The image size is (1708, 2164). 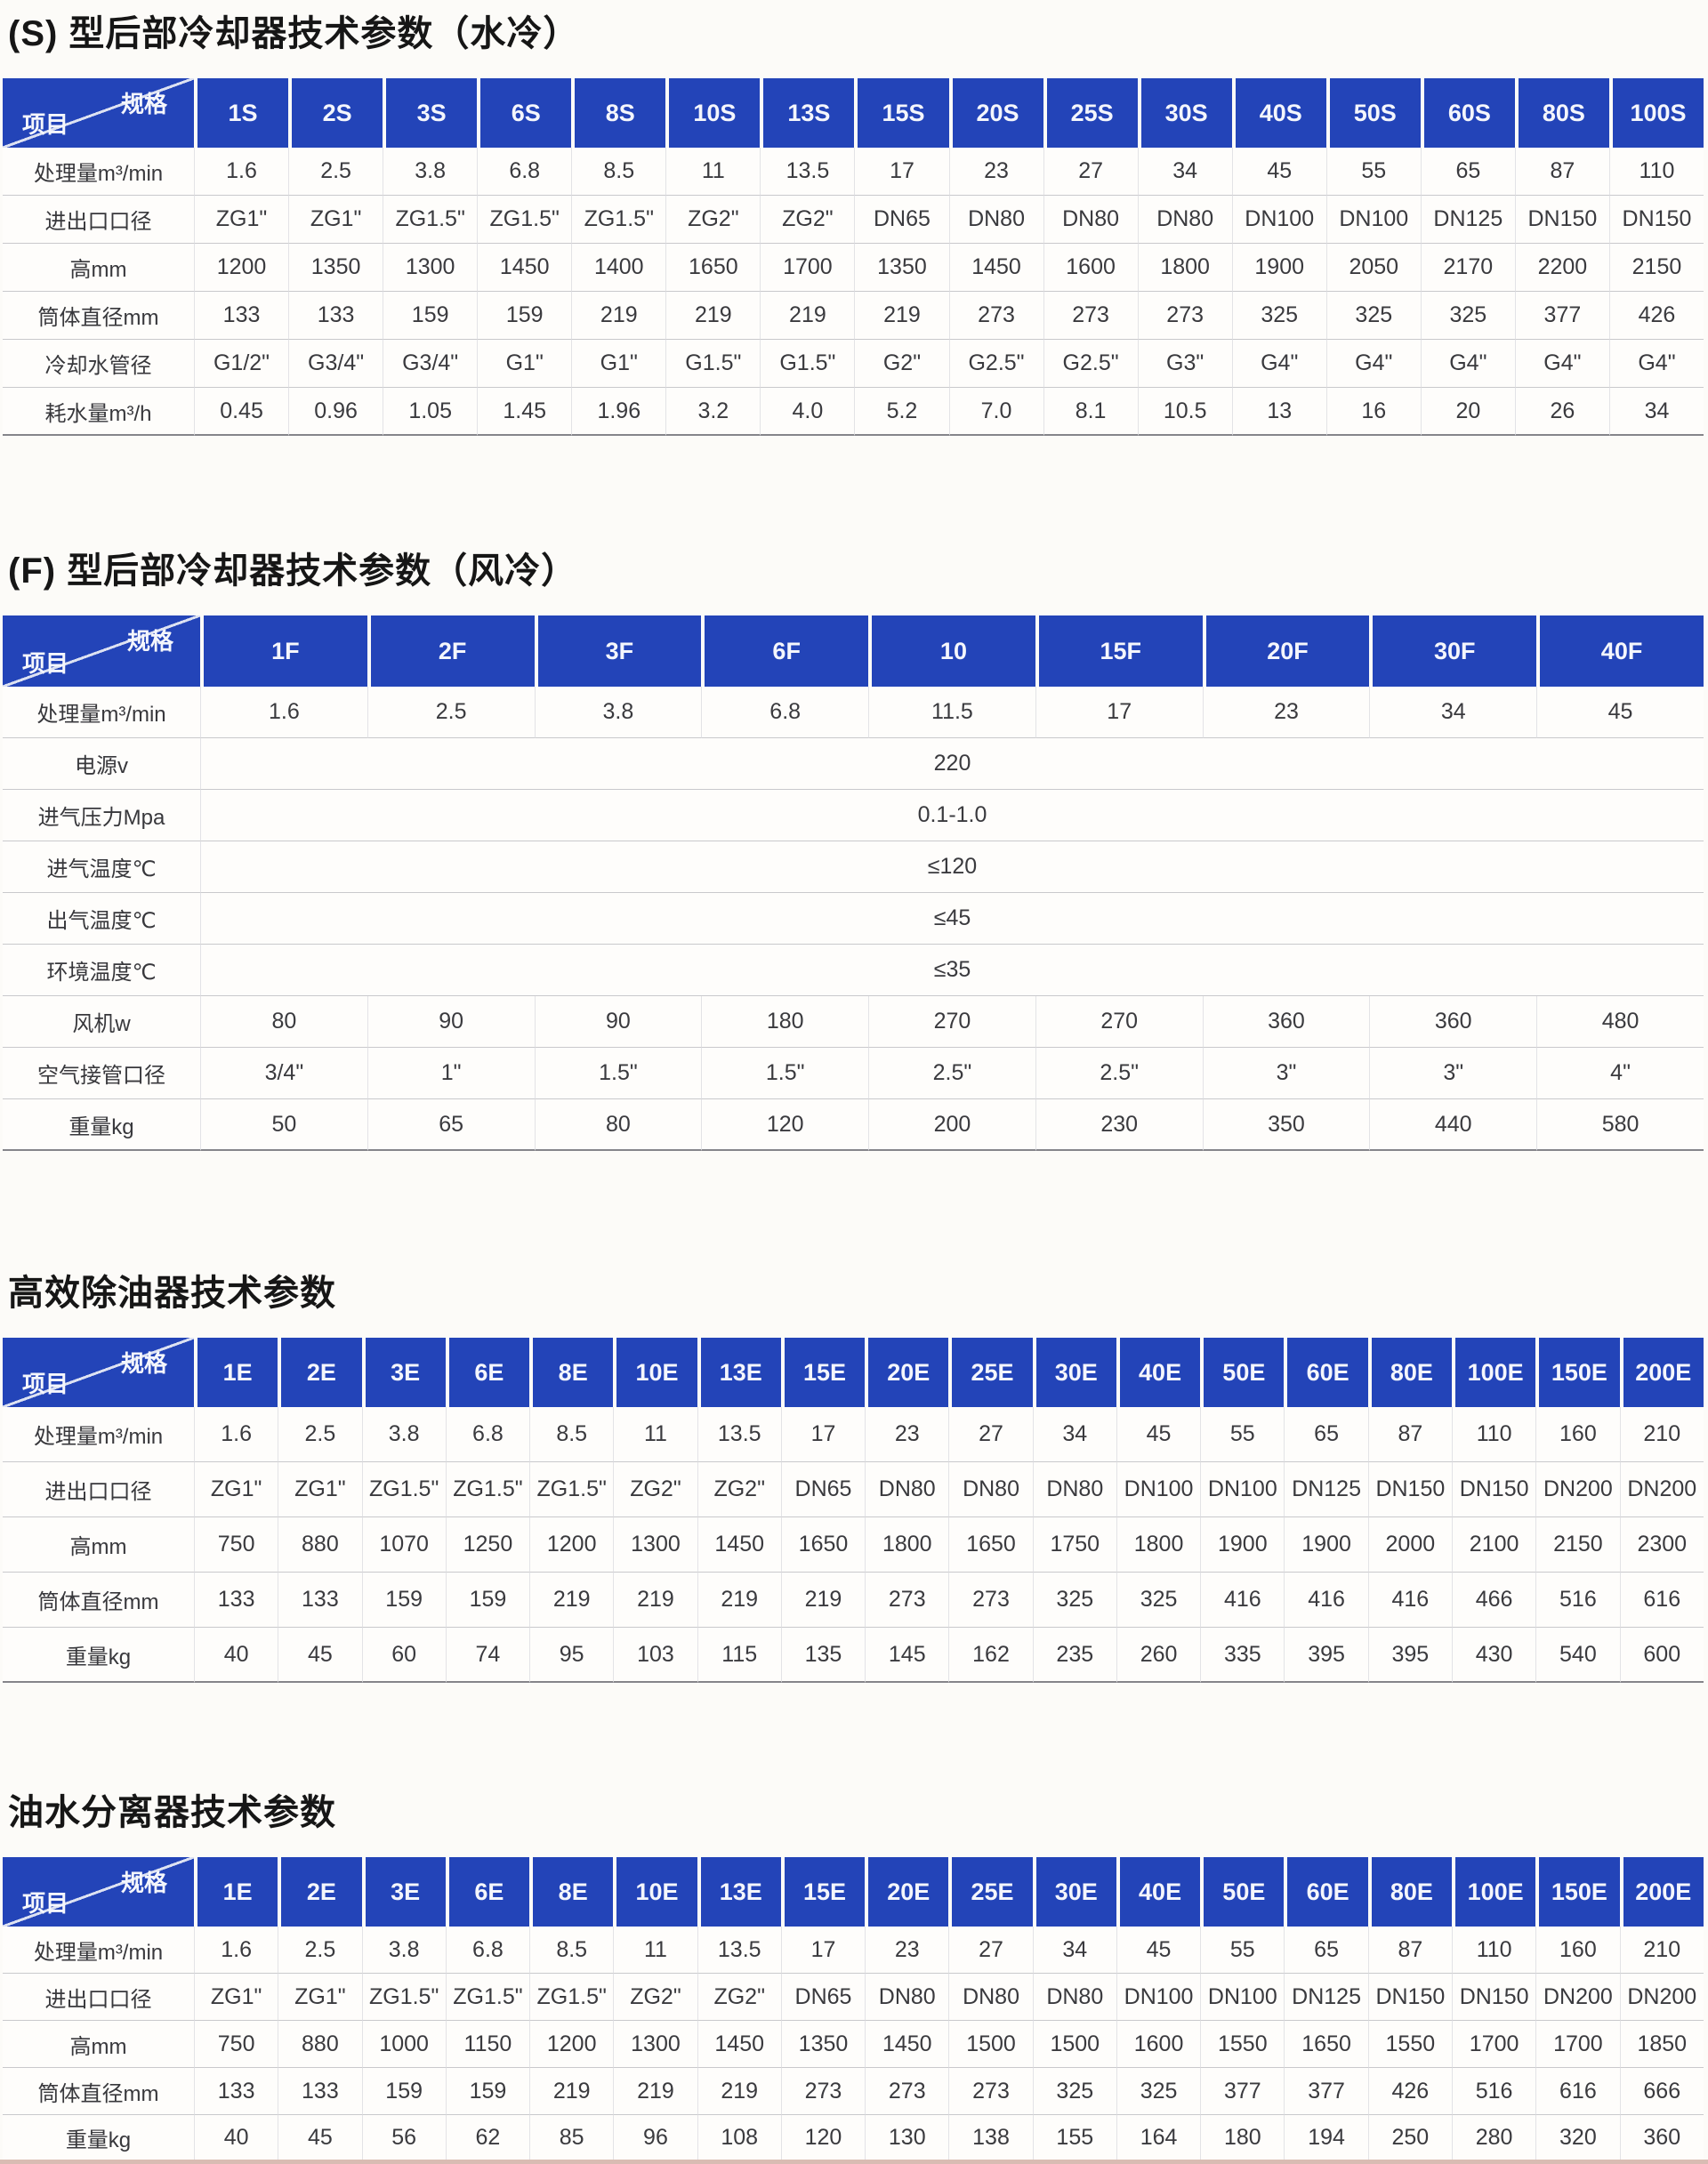 What do you see at coordinates (1119, 651) in the screenshot?
I see `column-header-15f: 15F` at bounding box center [1119, 651].